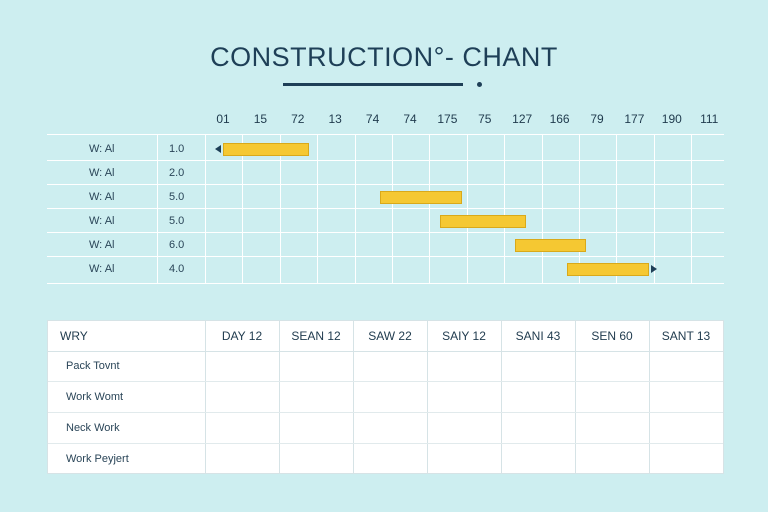 This screenshot has height=512, width=768. What do you see at coordinates (597, 119) in the screenshot?
I see `timeline-tick: 79` at bounding box center [597, 119].